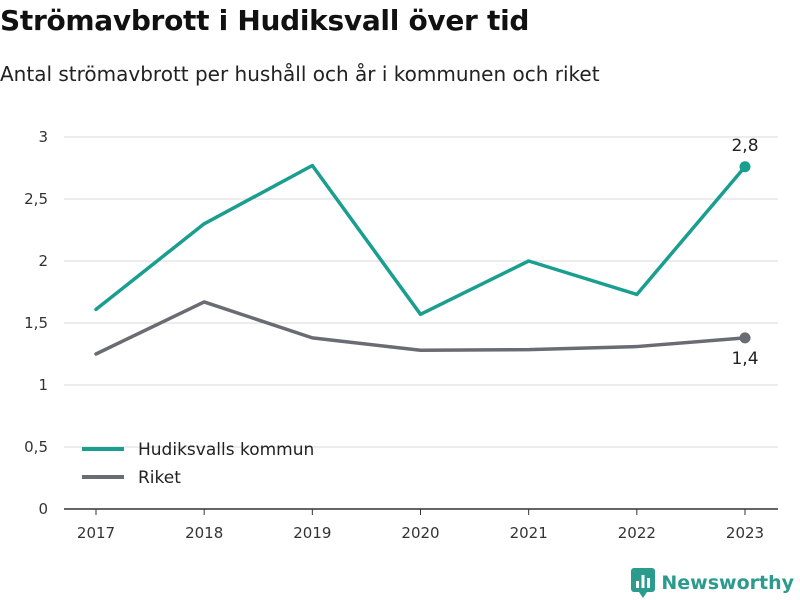 The height and width of the screenshot is (600, 800). I want to click on y-tick-label: 2, so click(43, 261).